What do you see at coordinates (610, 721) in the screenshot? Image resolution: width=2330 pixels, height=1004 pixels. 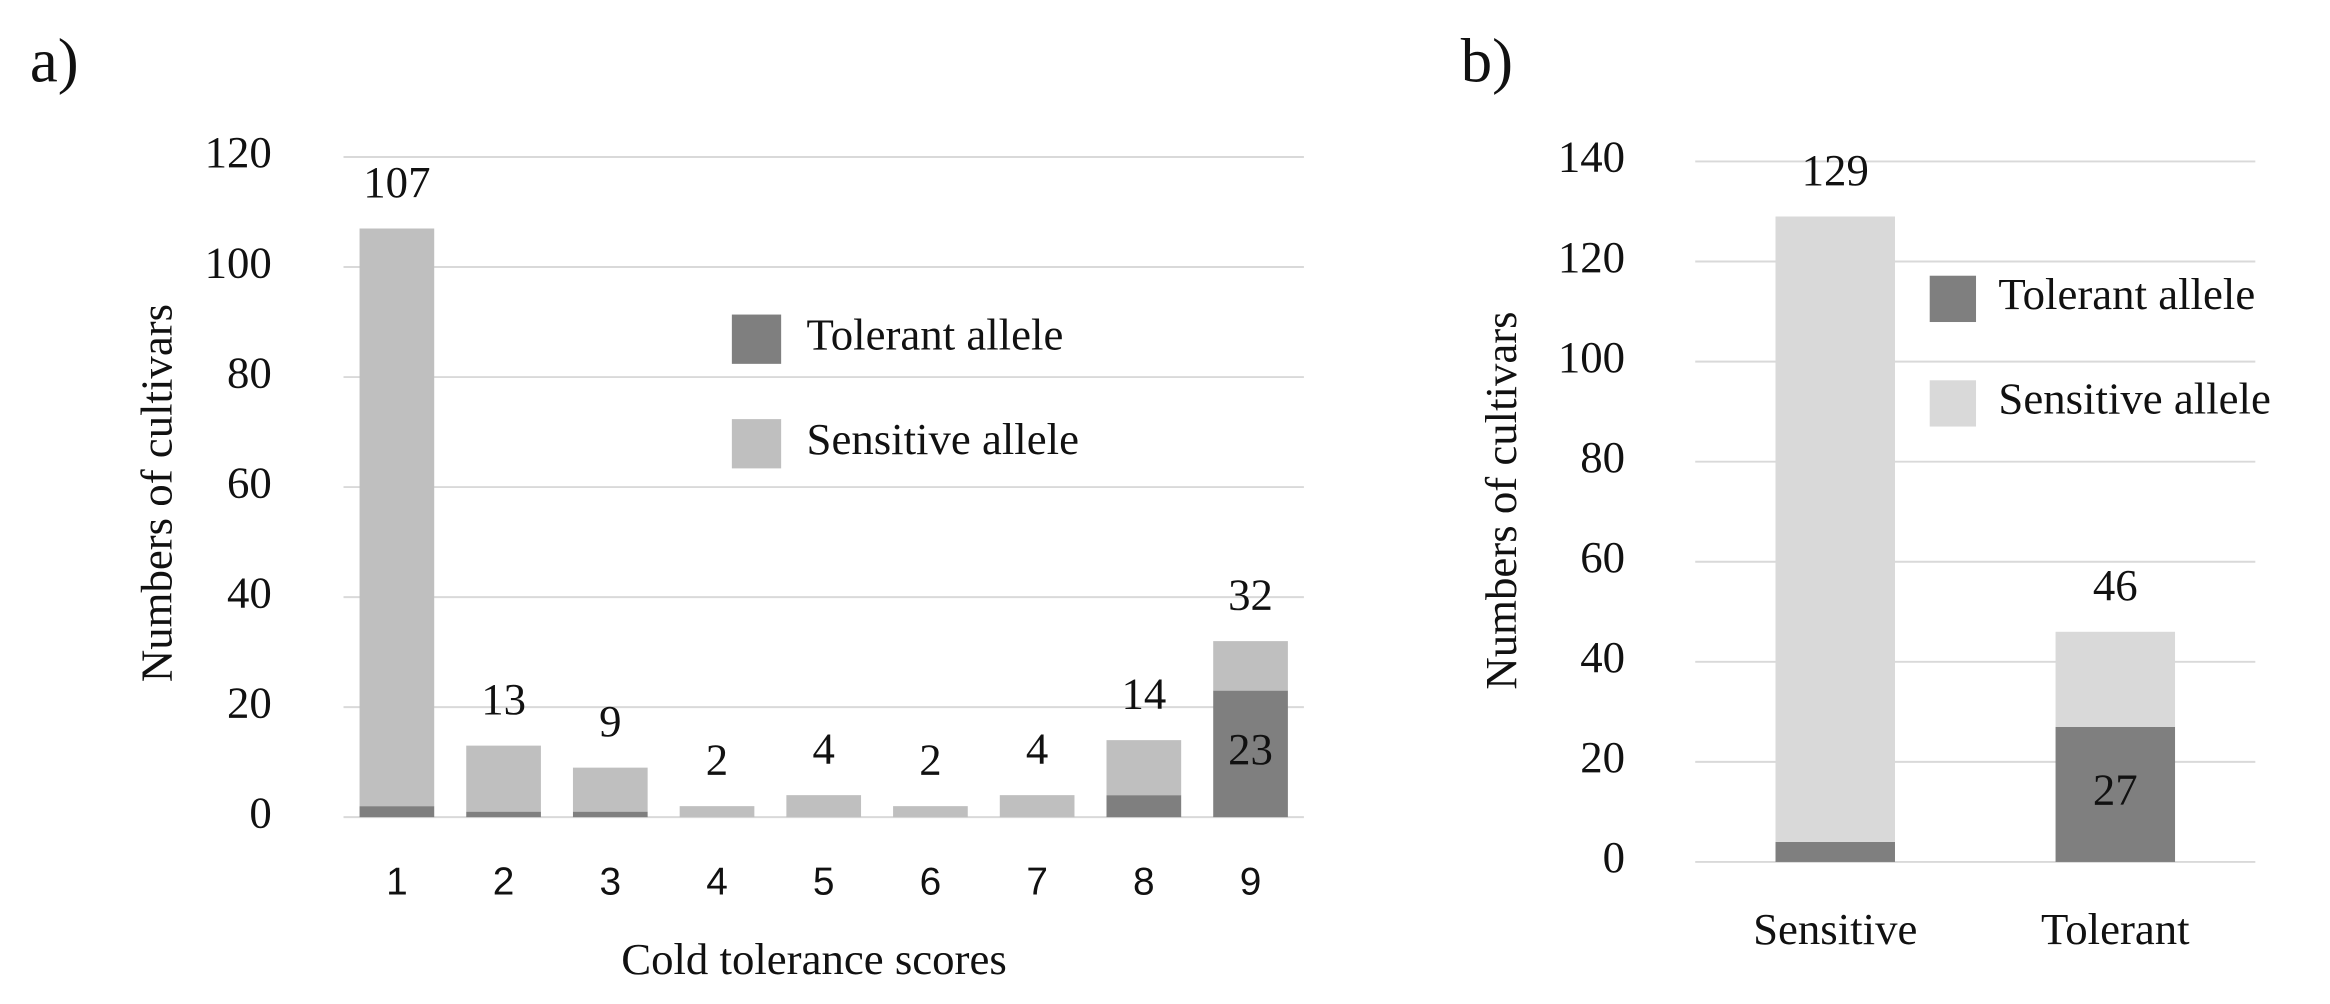 I see `total-label: 9` at bounding box center [610, 721].